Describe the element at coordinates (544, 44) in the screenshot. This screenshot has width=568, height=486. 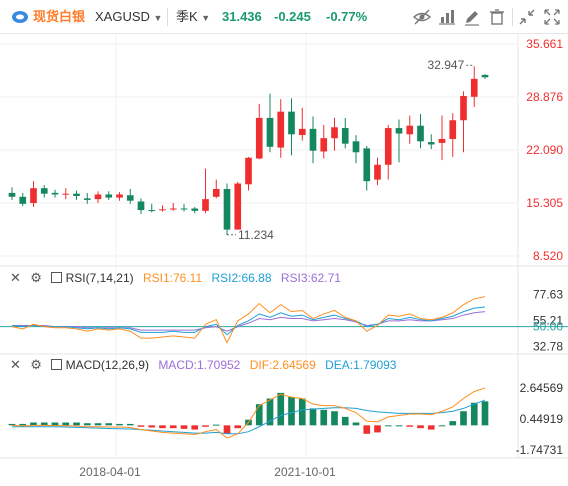
I see `price-tick-label: 35.661` at that location.